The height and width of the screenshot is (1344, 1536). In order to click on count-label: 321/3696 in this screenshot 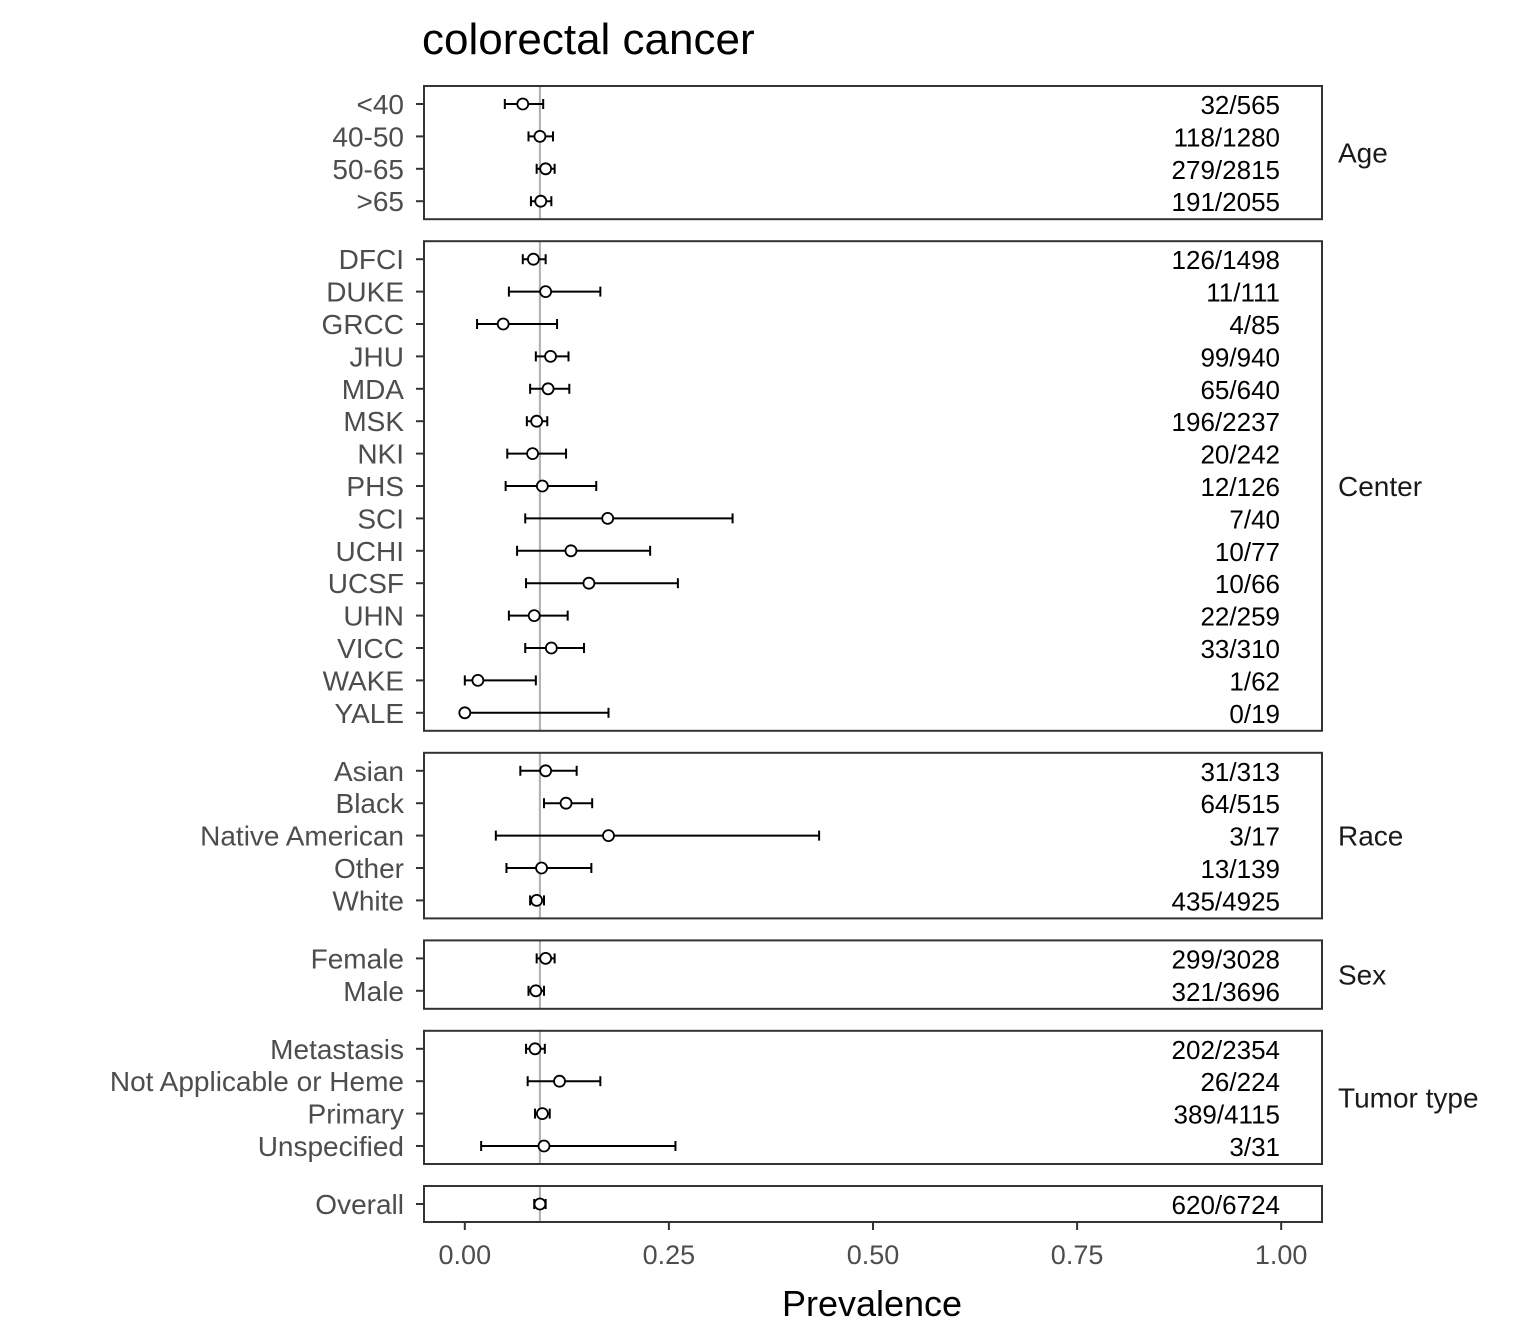, I will do `click(1226, 992)`.